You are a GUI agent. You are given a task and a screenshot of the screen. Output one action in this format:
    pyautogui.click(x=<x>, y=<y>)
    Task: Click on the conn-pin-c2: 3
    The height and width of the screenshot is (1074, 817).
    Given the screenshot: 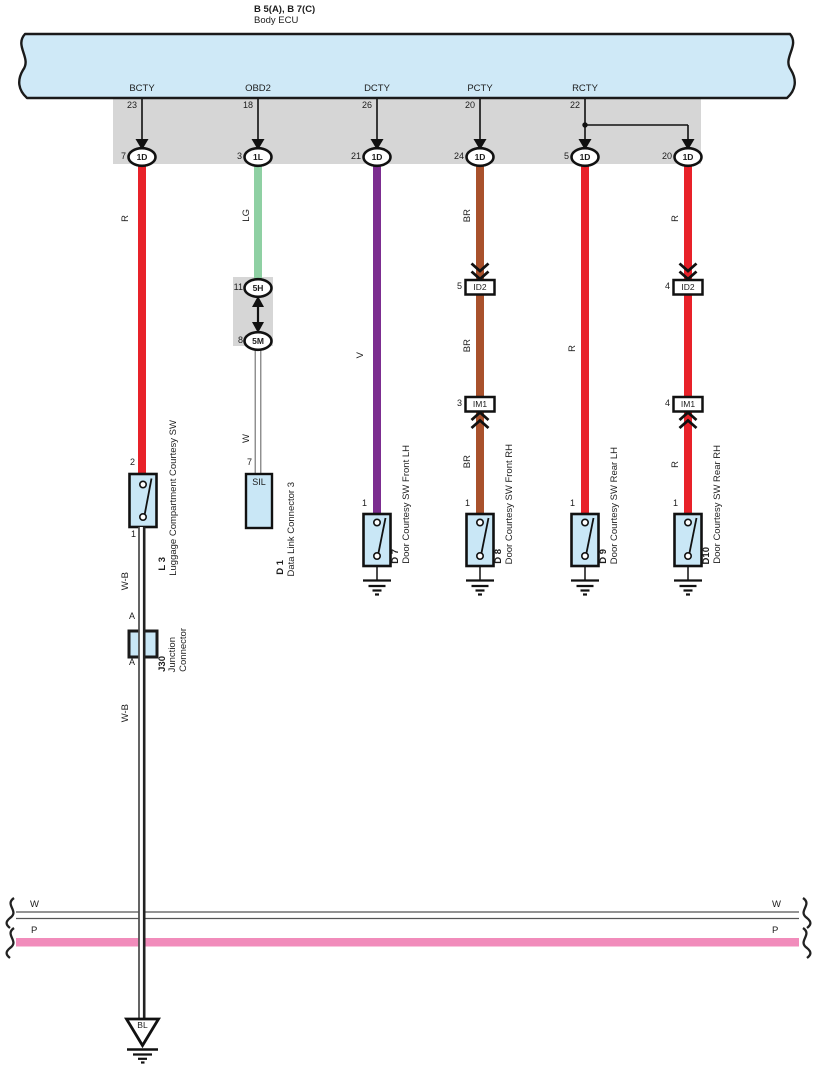 What is the action you would take?
    pyautogui.click(x=239, y=155)
    